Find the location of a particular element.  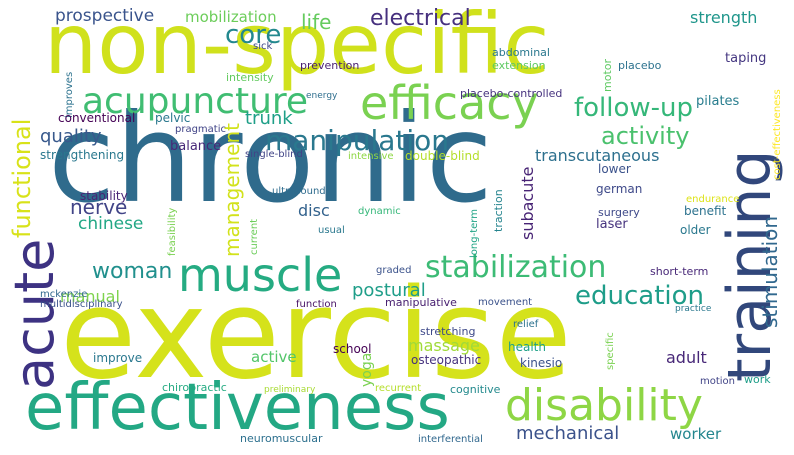

word-function: function is located at coordinates (316, 304).